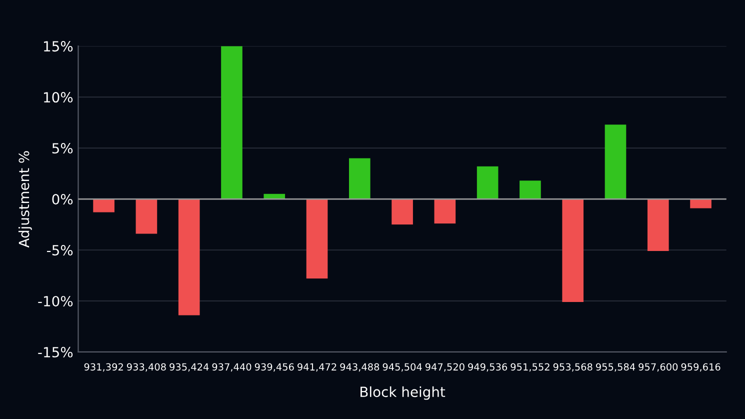 The width and height of the screenshot is (745, 419). I want to click on x-tick-label: 955,584, so click(616, 367).